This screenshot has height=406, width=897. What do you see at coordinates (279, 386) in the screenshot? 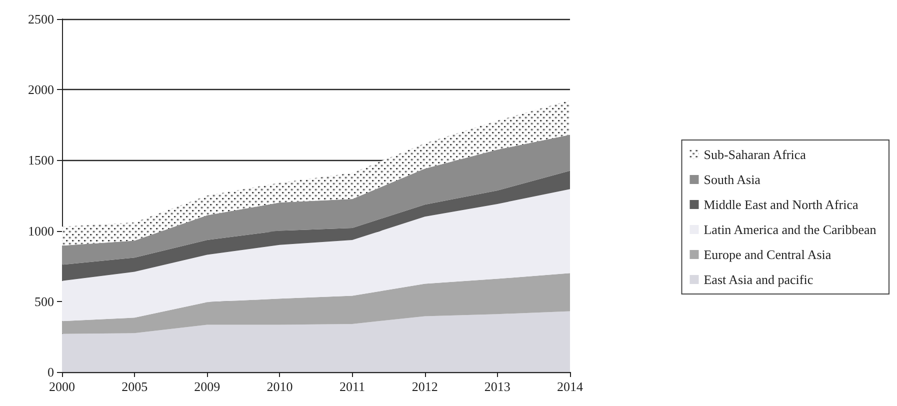
I see `x-tick-label: 2010` at bounding box center [279, 386].